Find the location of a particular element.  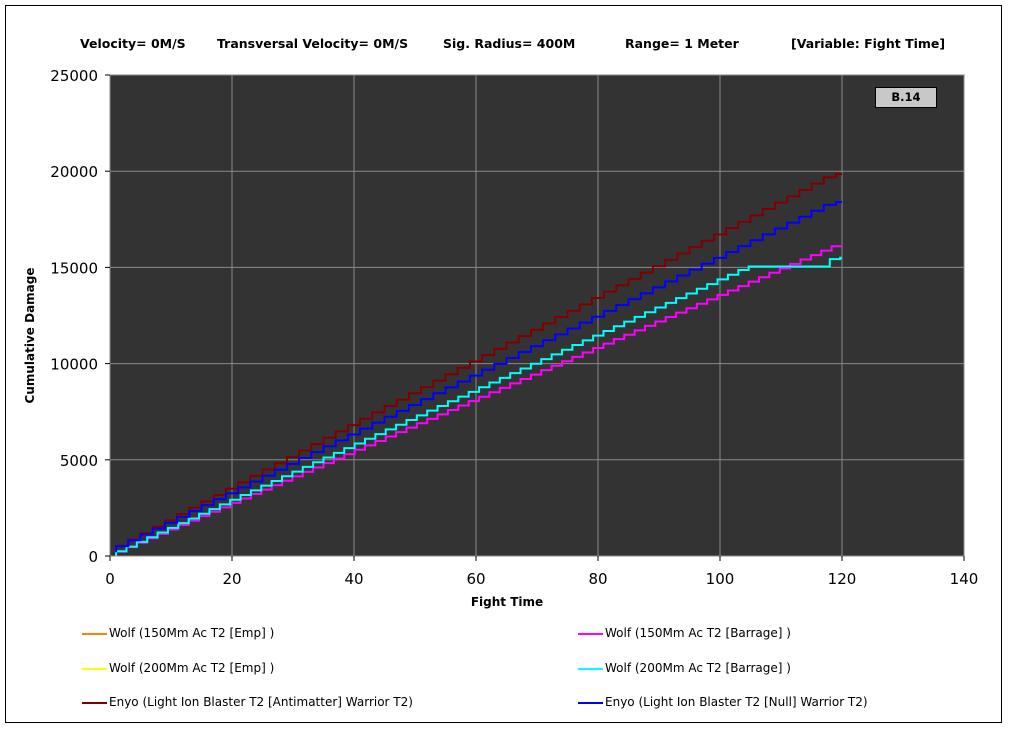

y-tick-label: 25000 is located at coordinates (74, 76).